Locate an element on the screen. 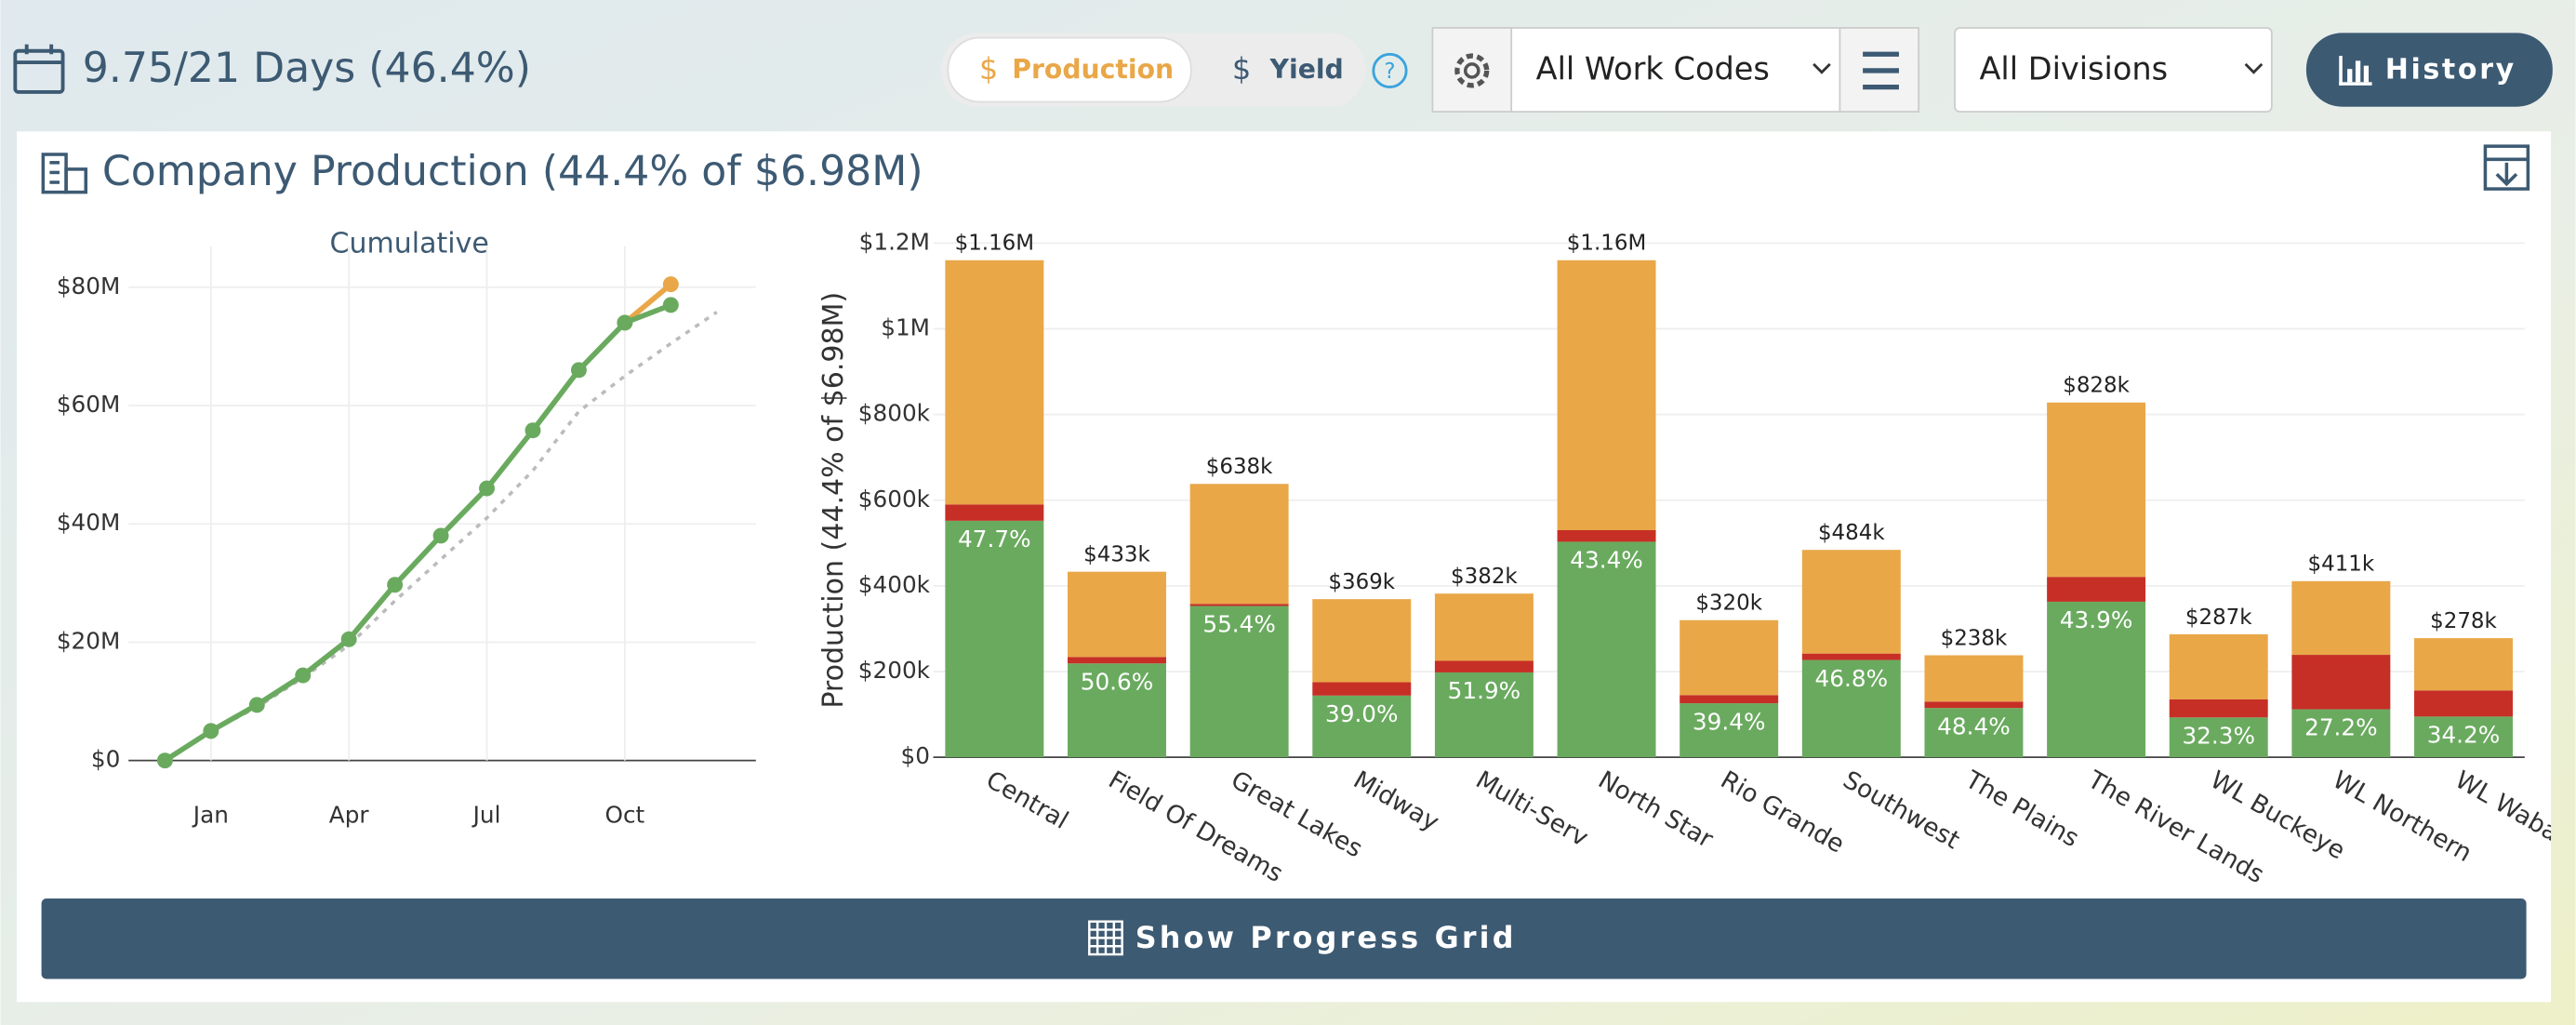 The height and width of the screenshot is (1025, 2576). share-label: 55.4% is located at coordinates (1239, 625).